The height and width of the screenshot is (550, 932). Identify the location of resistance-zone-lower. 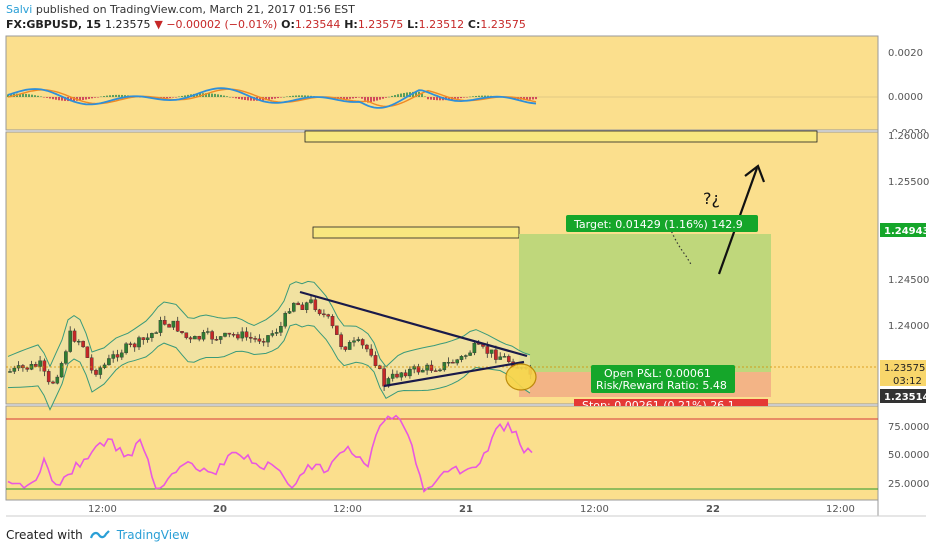
(416, 232).